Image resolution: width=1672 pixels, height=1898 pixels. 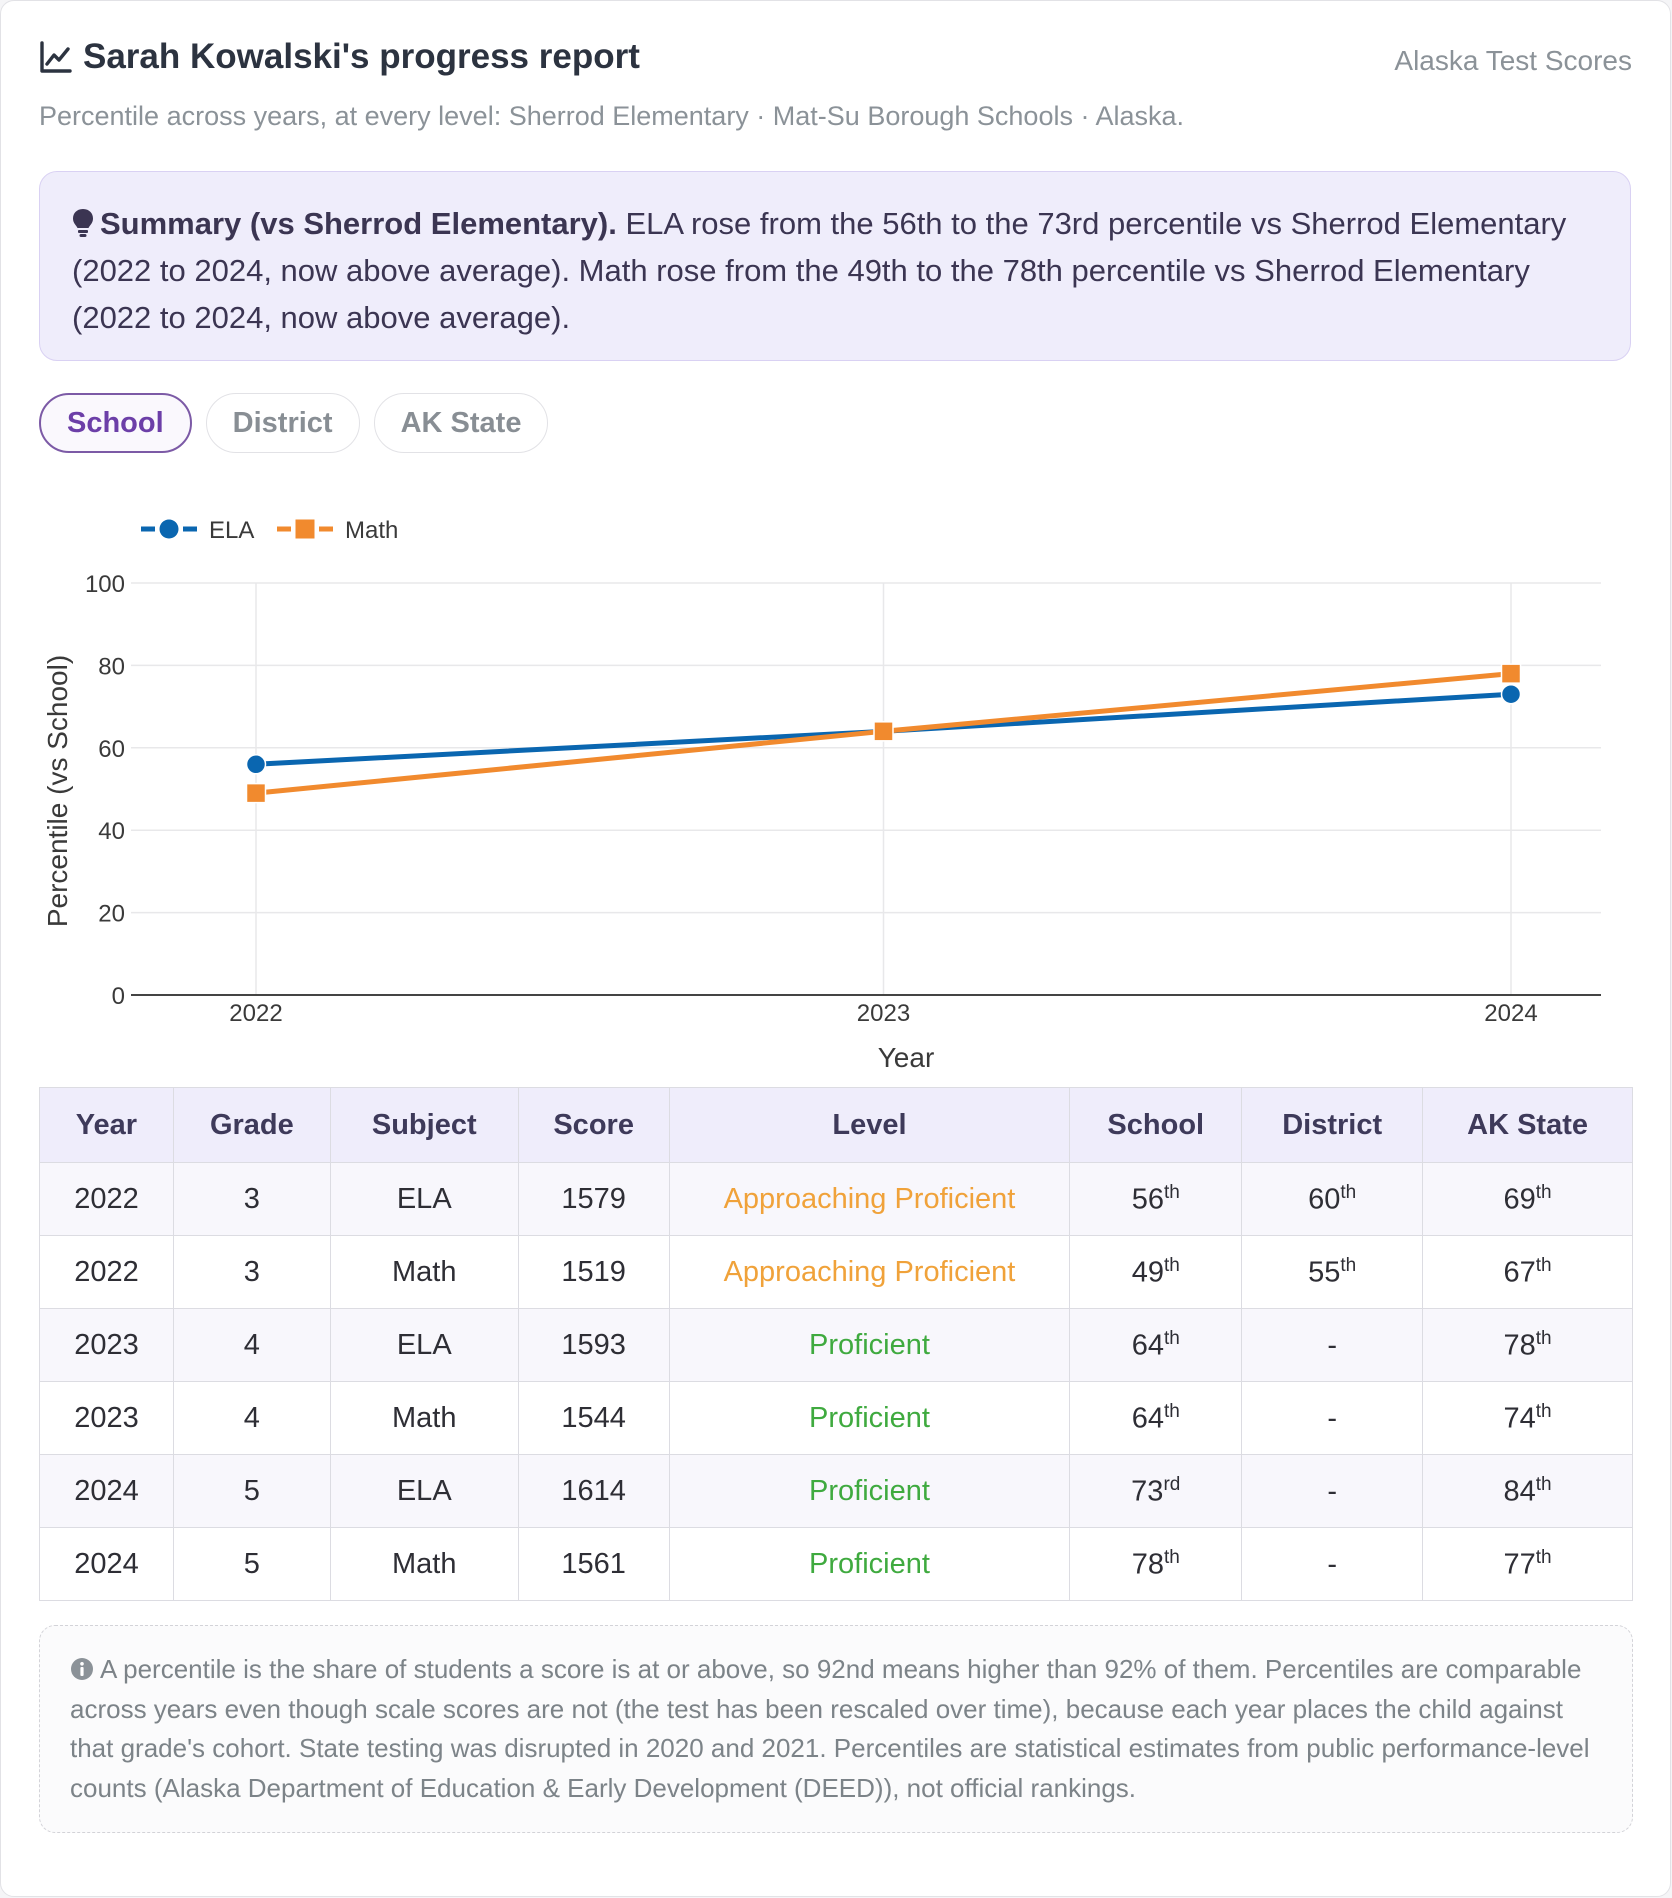 What do you see at coordinates (82, 1669) in the screenshot?
I see `info-icon` at bounding box center [82, 1669].